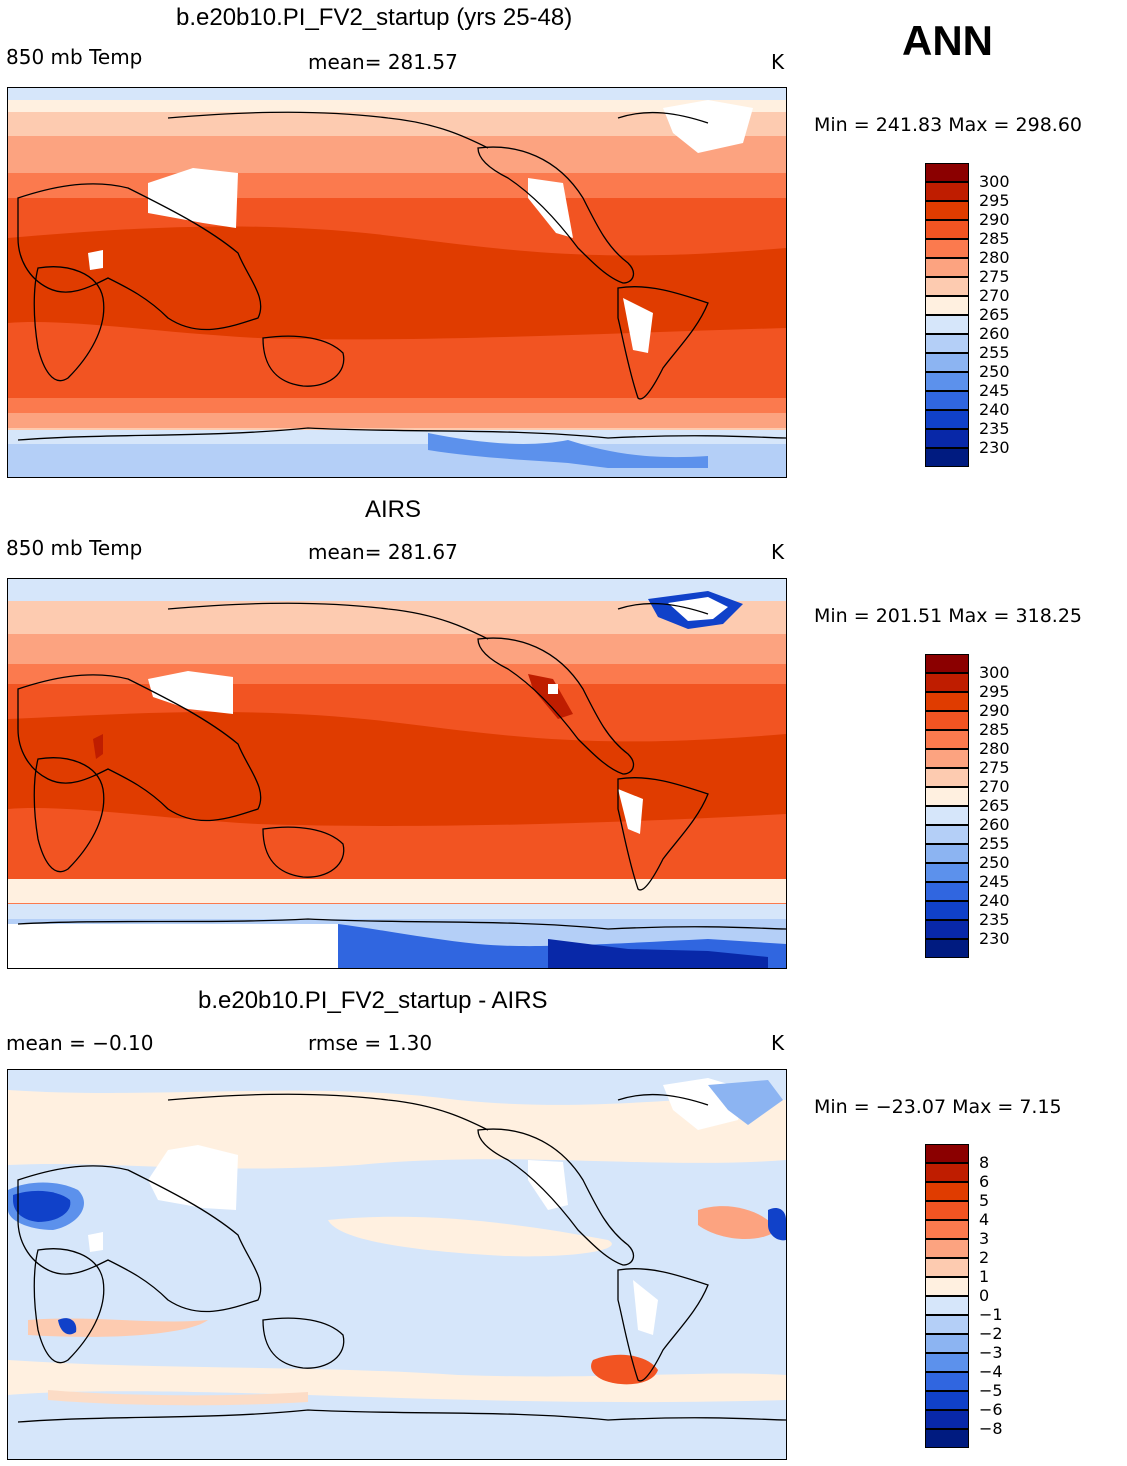  Describe the element at coordinates (994, 238) in the screenshot. I see `colorbar-model-label: 285` at that location.